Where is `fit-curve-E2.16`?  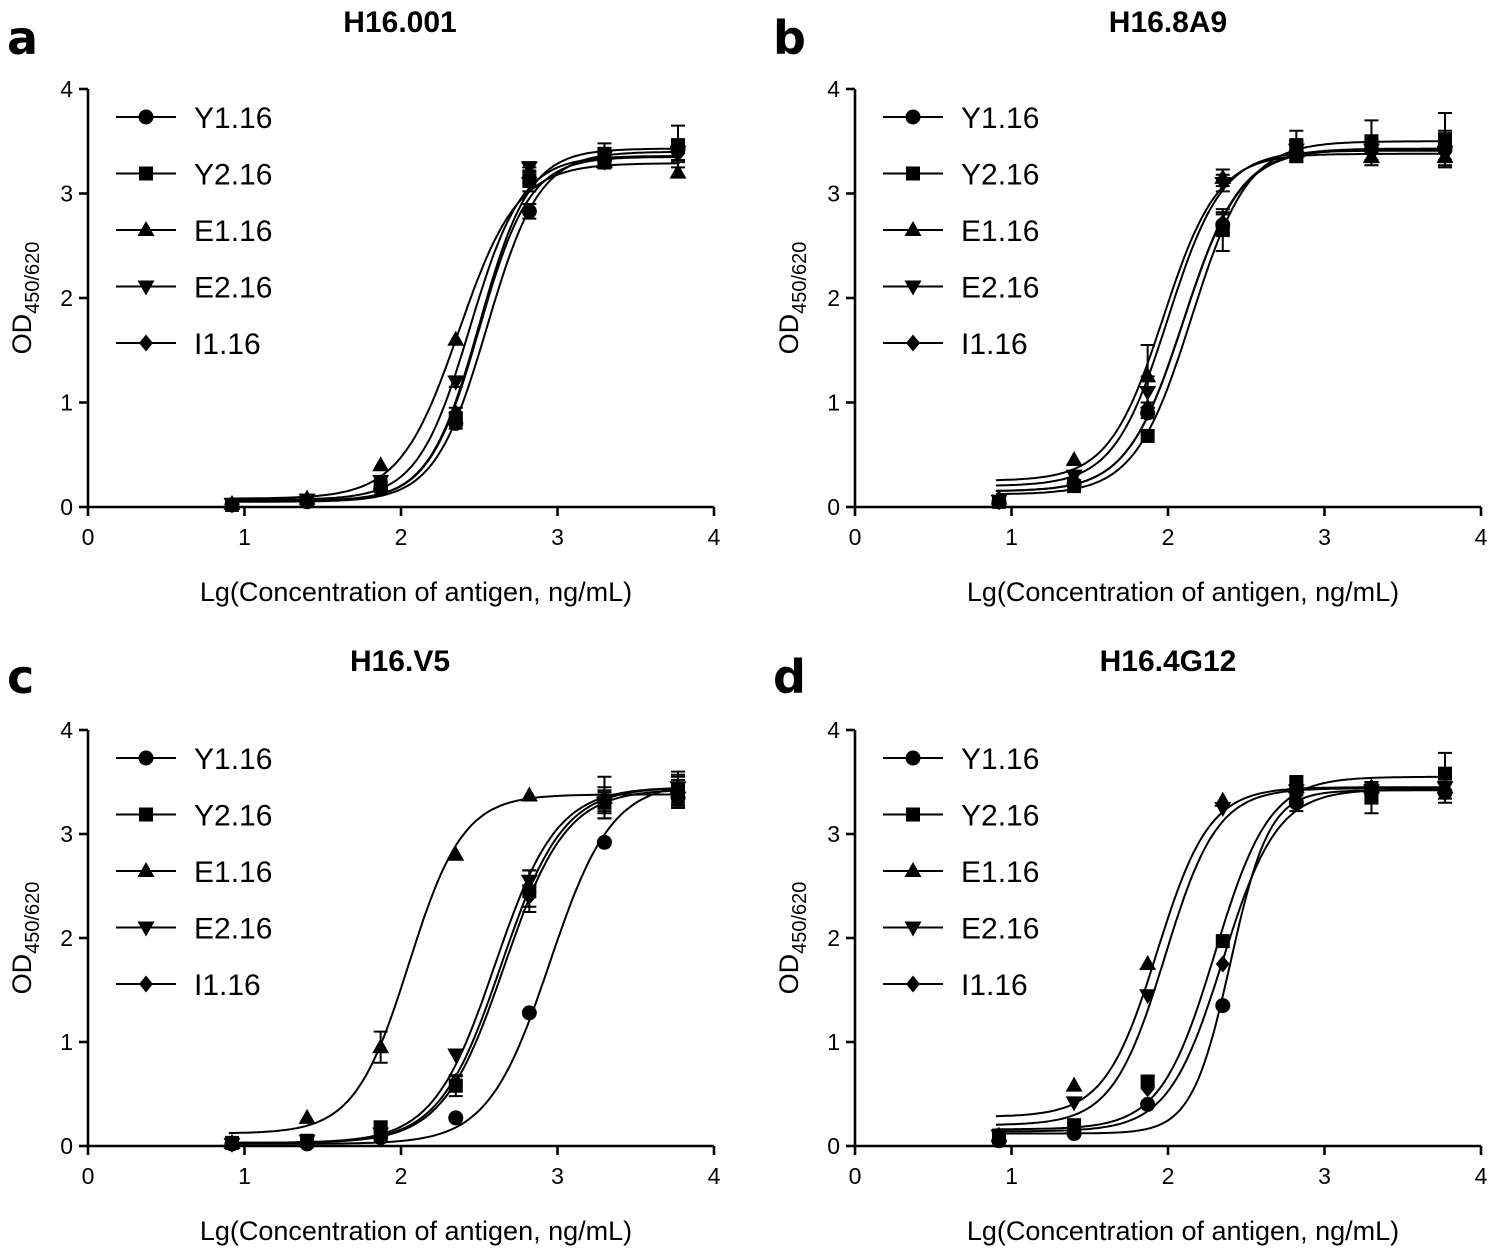 fit-curve-E2.16 is located at coordinates (1221, 318).